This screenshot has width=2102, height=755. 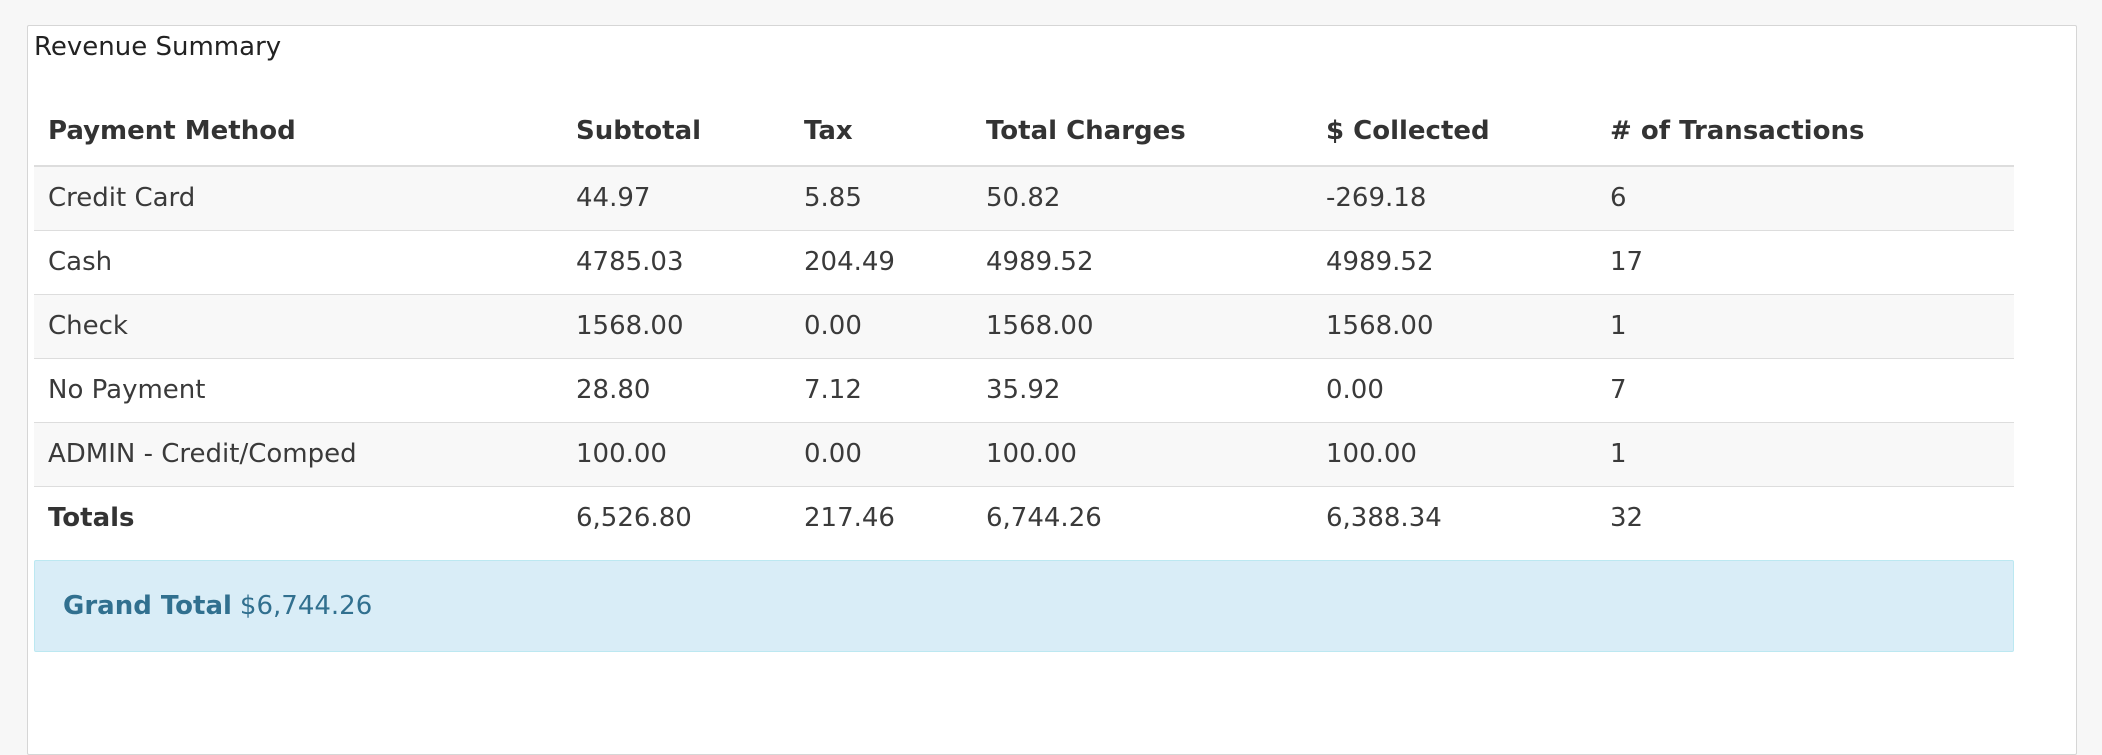 What do you see at coordinates (676, 453) in the screenshot?
I see `cell-subtotal: 100.00` at bounding box center [676, 453].